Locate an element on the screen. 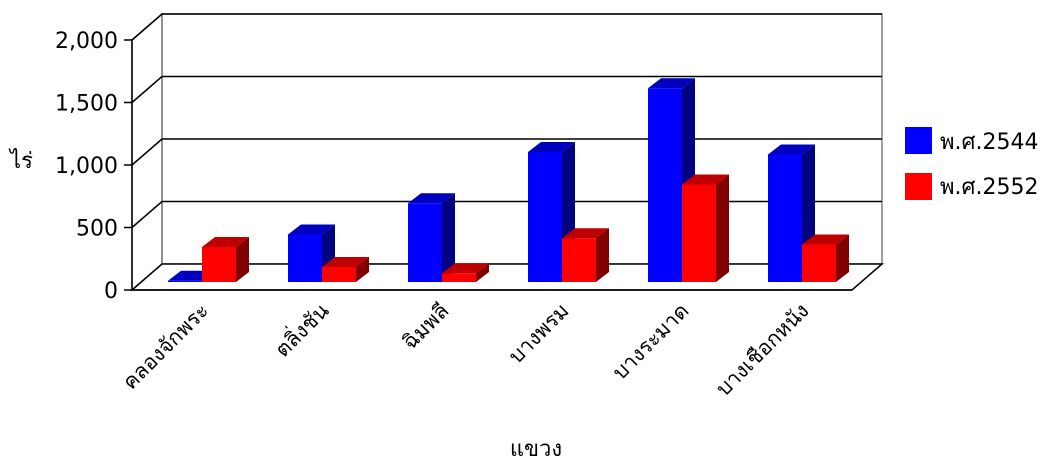 The height and width of the screenshot is (465, 1051). x-axis-title: แขวง is located at coordinates (536, 449).